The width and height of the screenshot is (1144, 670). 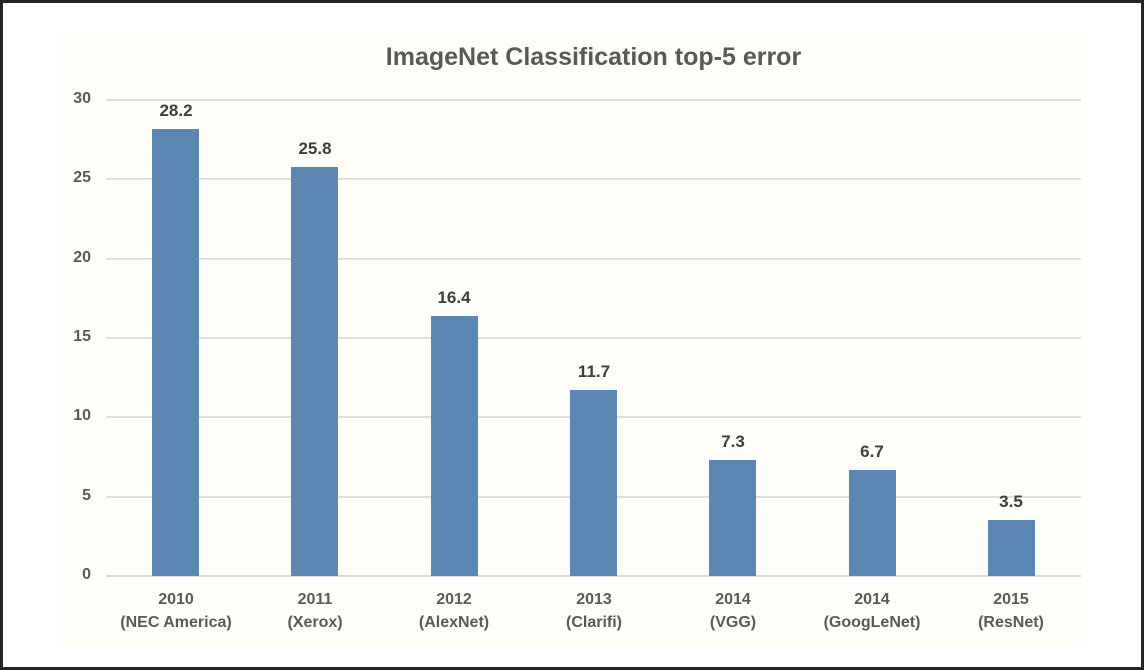 What do you see at coordinates (872, 611) in the screenshot?
I see `x-category-label: 2014 (GoogLeNet)` at bounding box center [872, 611].